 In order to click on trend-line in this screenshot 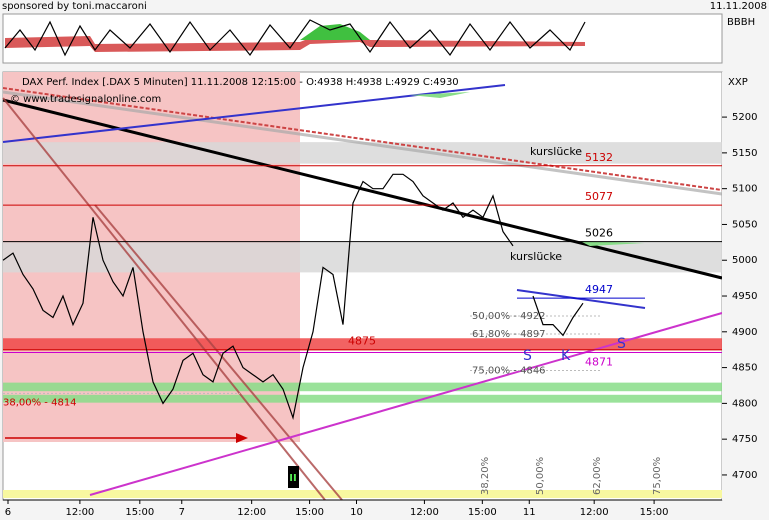, I will do `click(581, 299)`.